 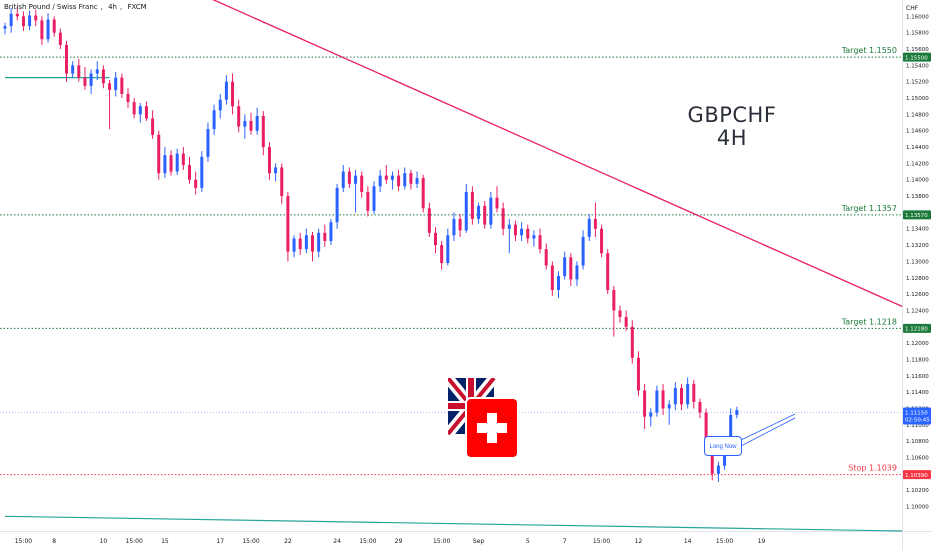 What do you see at coordinates (872, 468) in the screenshot?
I see `level-label: Stop 1.1039` at bounding box center [872, 468].